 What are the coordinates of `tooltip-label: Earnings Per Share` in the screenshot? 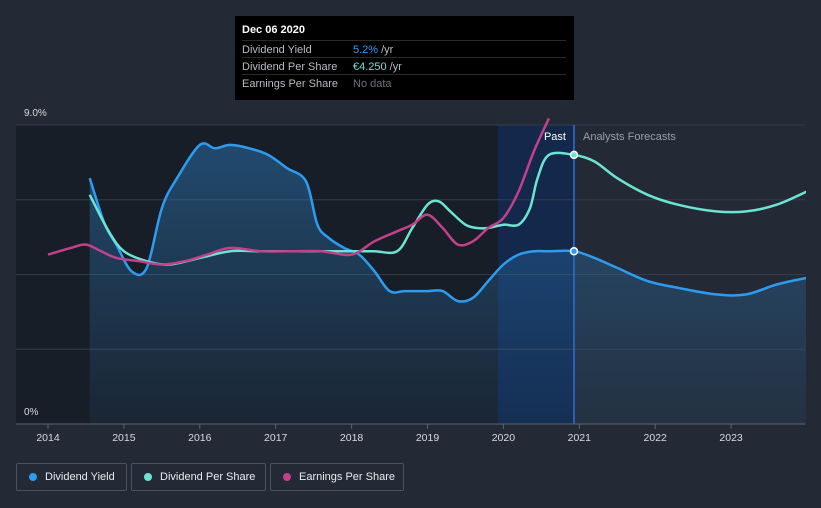 It's located at (290, 84).